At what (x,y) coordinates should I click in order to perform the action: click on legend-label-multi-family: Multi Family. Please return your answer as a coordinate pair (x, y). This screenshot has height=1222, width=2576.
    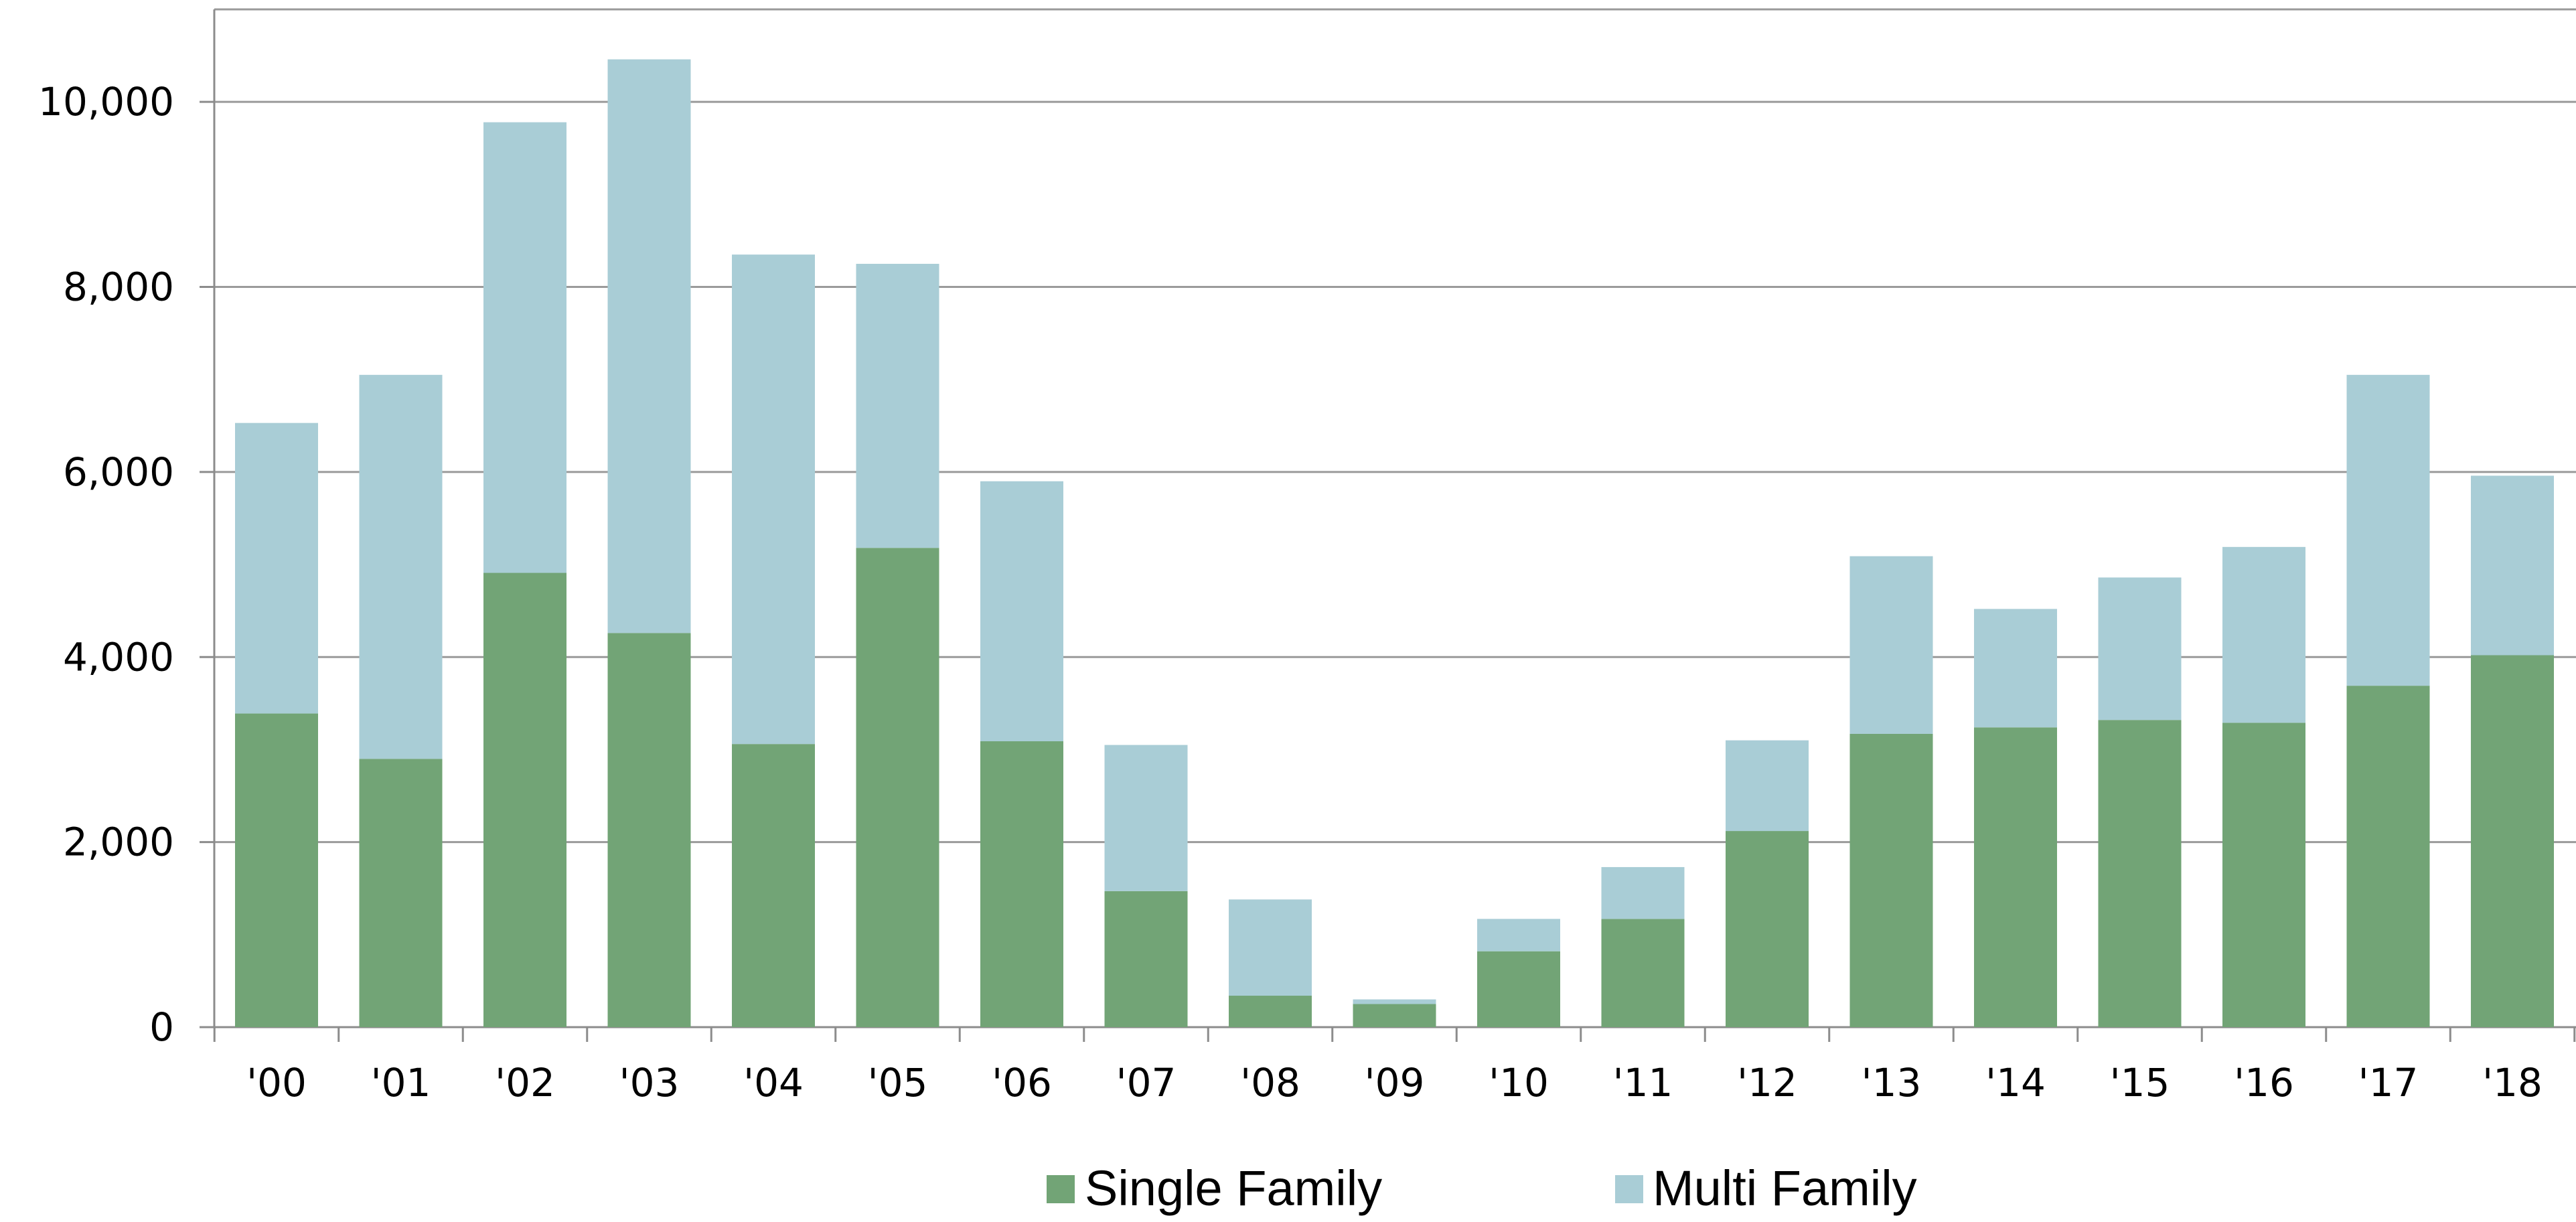
    Looking at the image, I should click on (1785, 1188).